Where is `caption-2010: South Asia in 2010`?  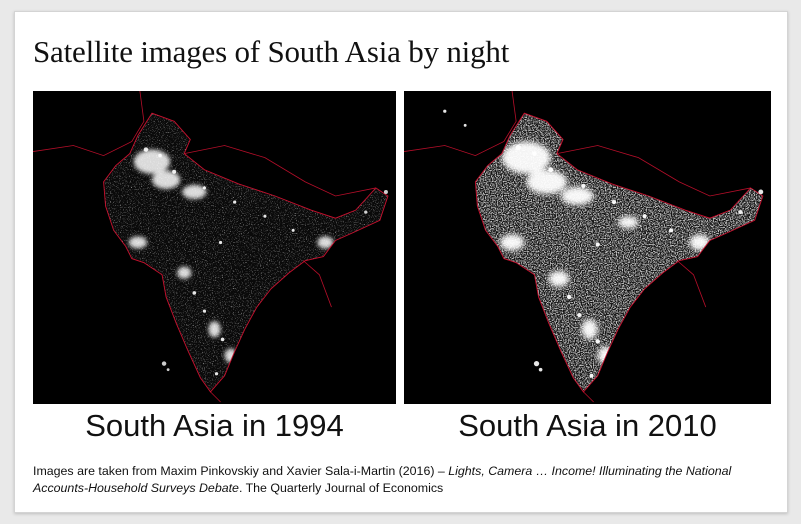 caption-2010: South Asia in 2010 is located at coordinates (587, 425).